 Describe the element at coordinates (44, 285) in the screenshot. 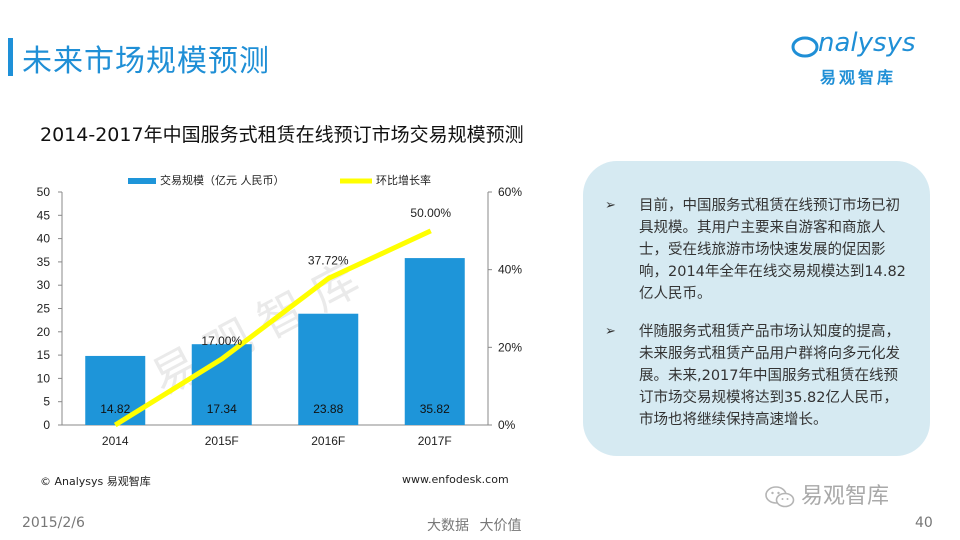

I see `y-left-tick-label: 30` at that location.